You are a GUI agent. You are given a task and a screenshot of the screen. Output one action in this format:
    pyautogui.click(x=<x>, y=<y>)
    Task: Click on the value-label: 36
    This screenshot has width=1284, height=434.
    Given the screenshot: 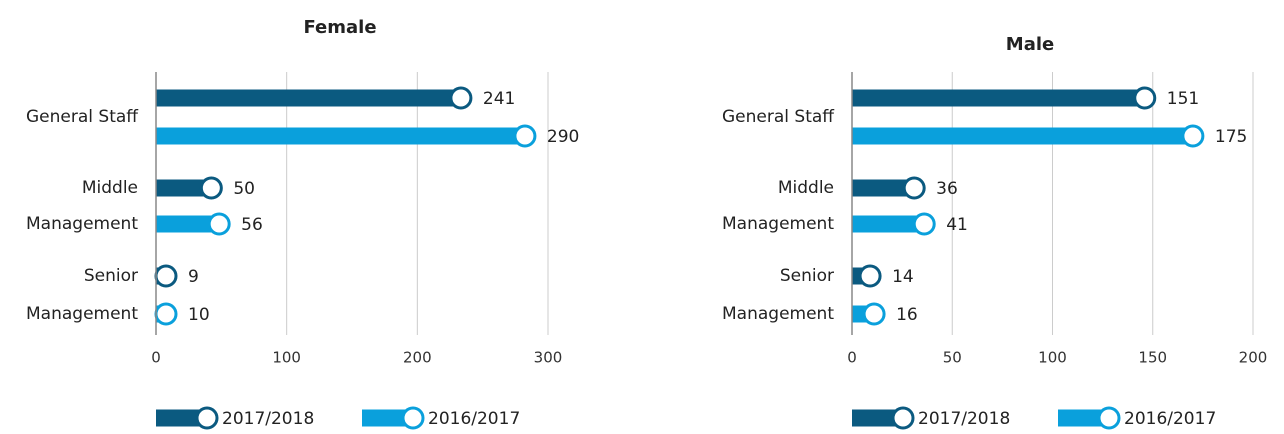 What is the action you would take?
    pyautogui.click(x=947, y=189)
    